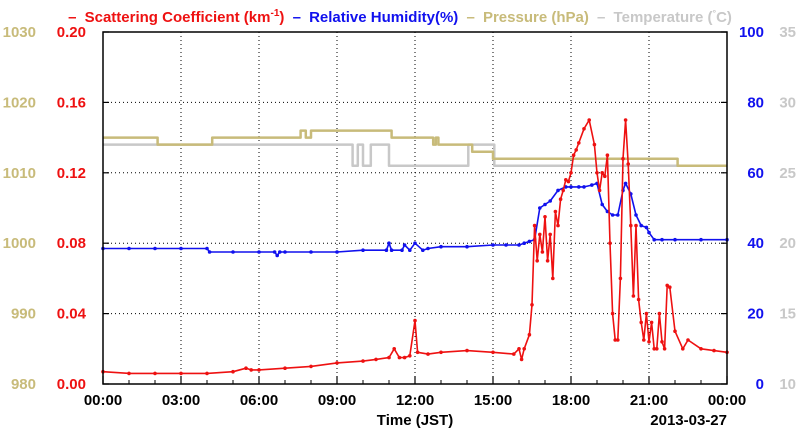  Describe the element at coordinates (415, 420) in the screenshot. I see `x-axis-label: Time (JST)` at that location.